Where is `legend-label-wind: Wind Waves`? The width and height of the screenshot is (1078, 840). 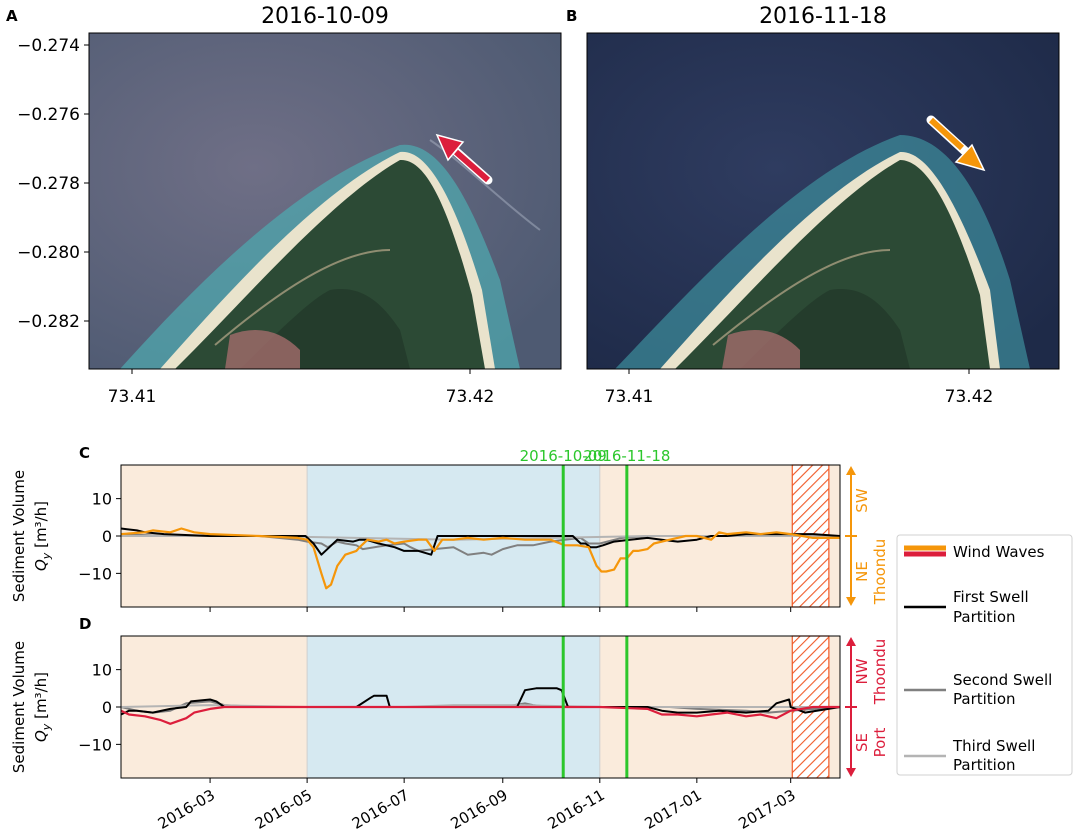 legend-label-wind: Wind Waves is located at coordinates (999, 552).